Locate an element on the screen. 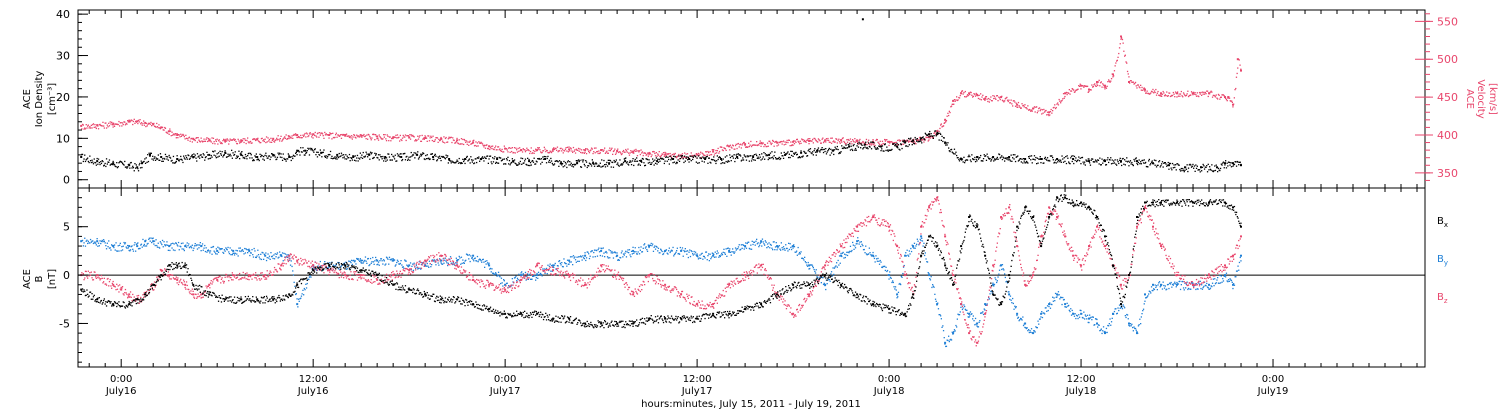 This screenshot has height=410, width=1500. b-tick-label: 0 is located at coordinates (66, 275).